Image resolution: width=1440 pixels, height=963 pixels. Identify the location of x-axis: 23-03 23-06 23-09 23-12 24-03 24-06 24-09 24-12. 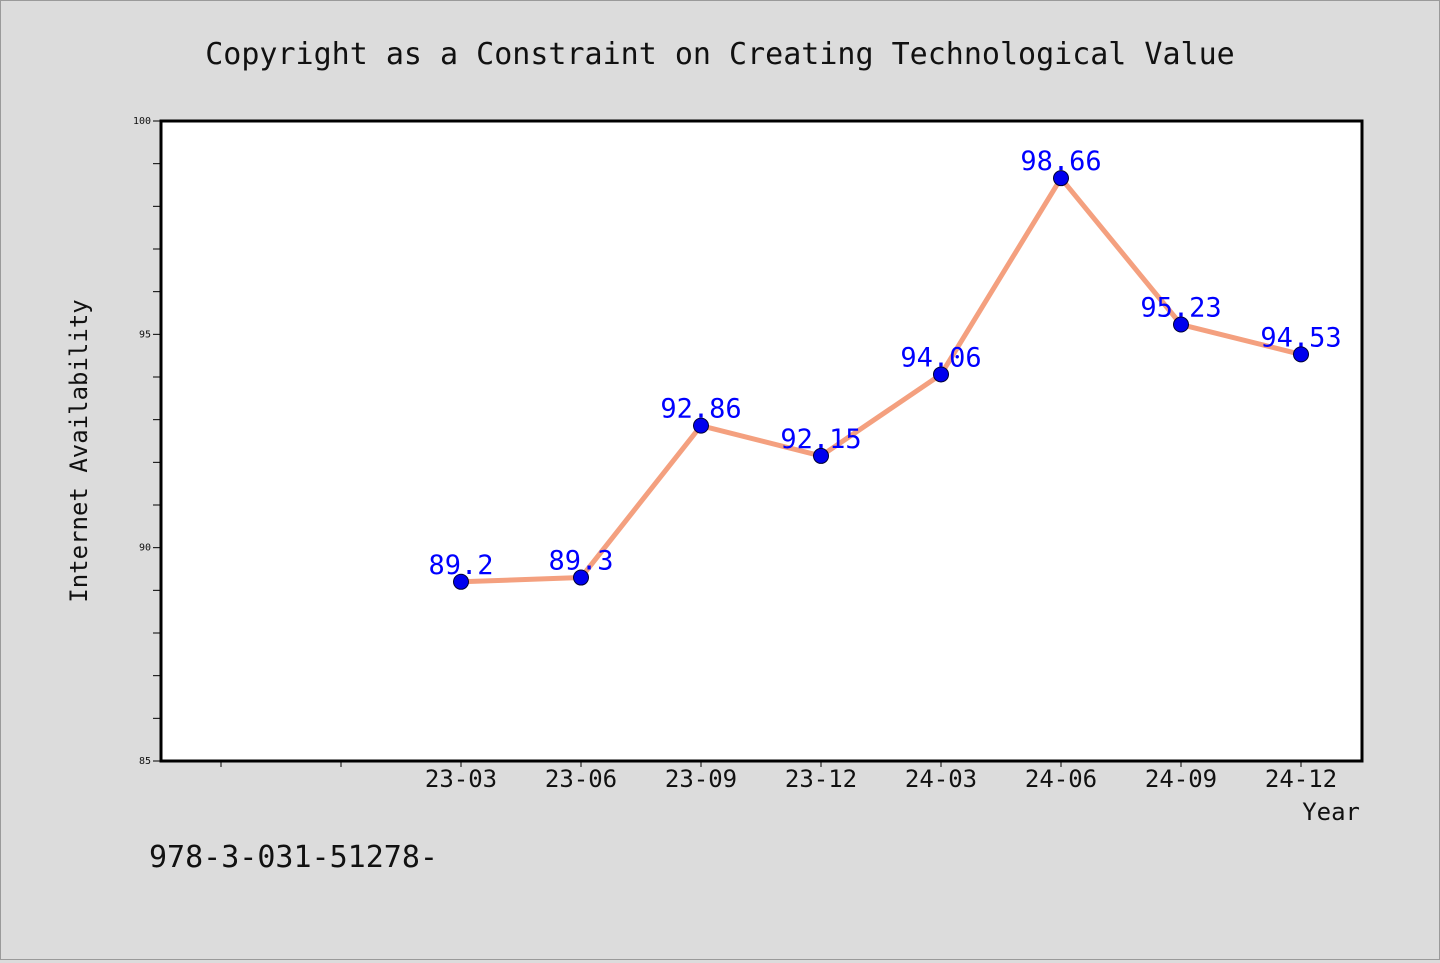
(778, 777).